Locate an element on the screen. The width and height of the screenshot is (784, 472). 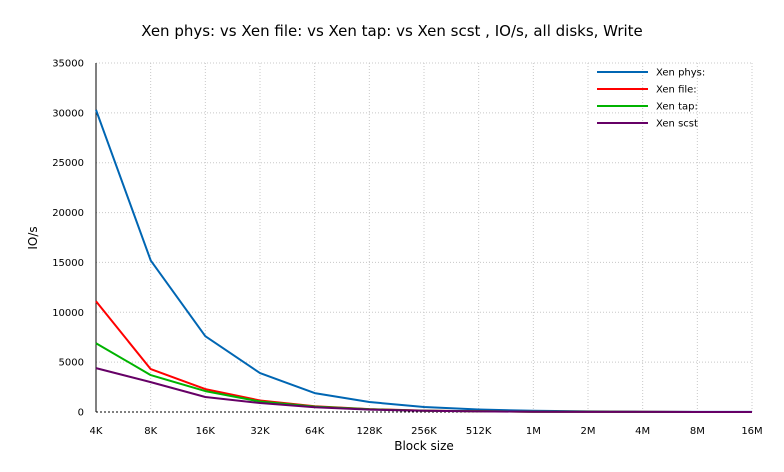
x-tick-label: 512K is located at coordinates (479, 431).